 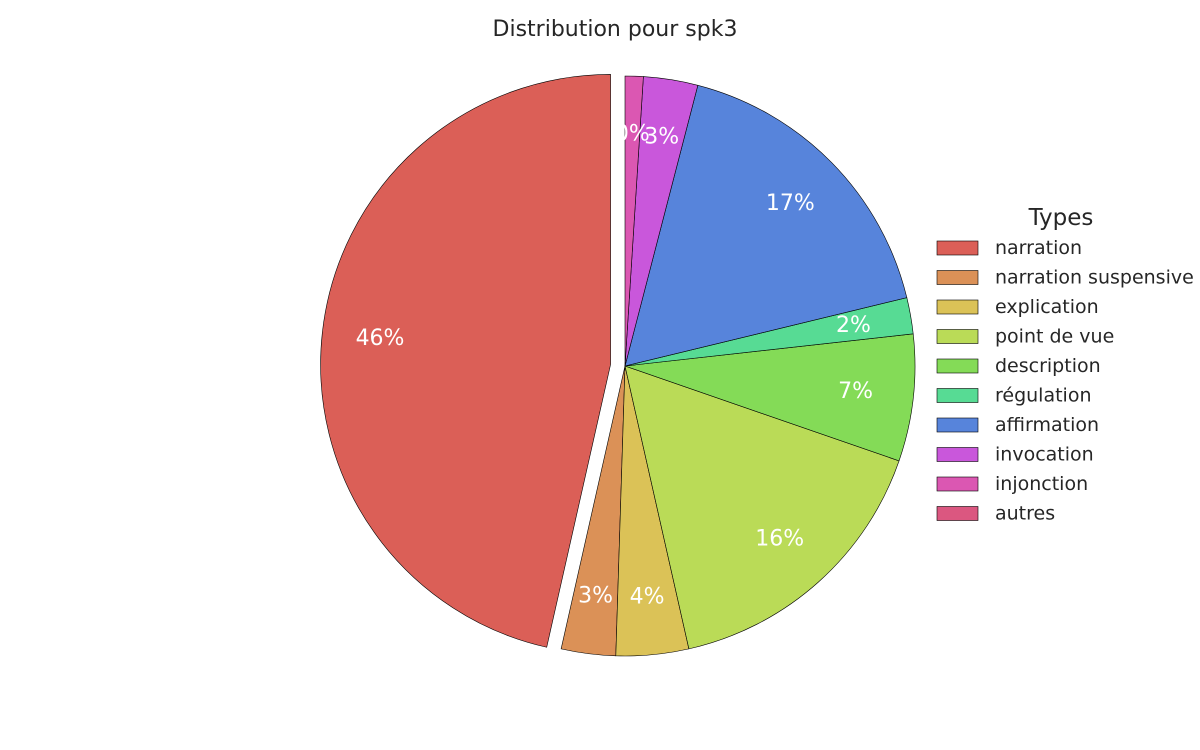 I want to click on pct-label-explication: 4%, so click(x=647, y=596).